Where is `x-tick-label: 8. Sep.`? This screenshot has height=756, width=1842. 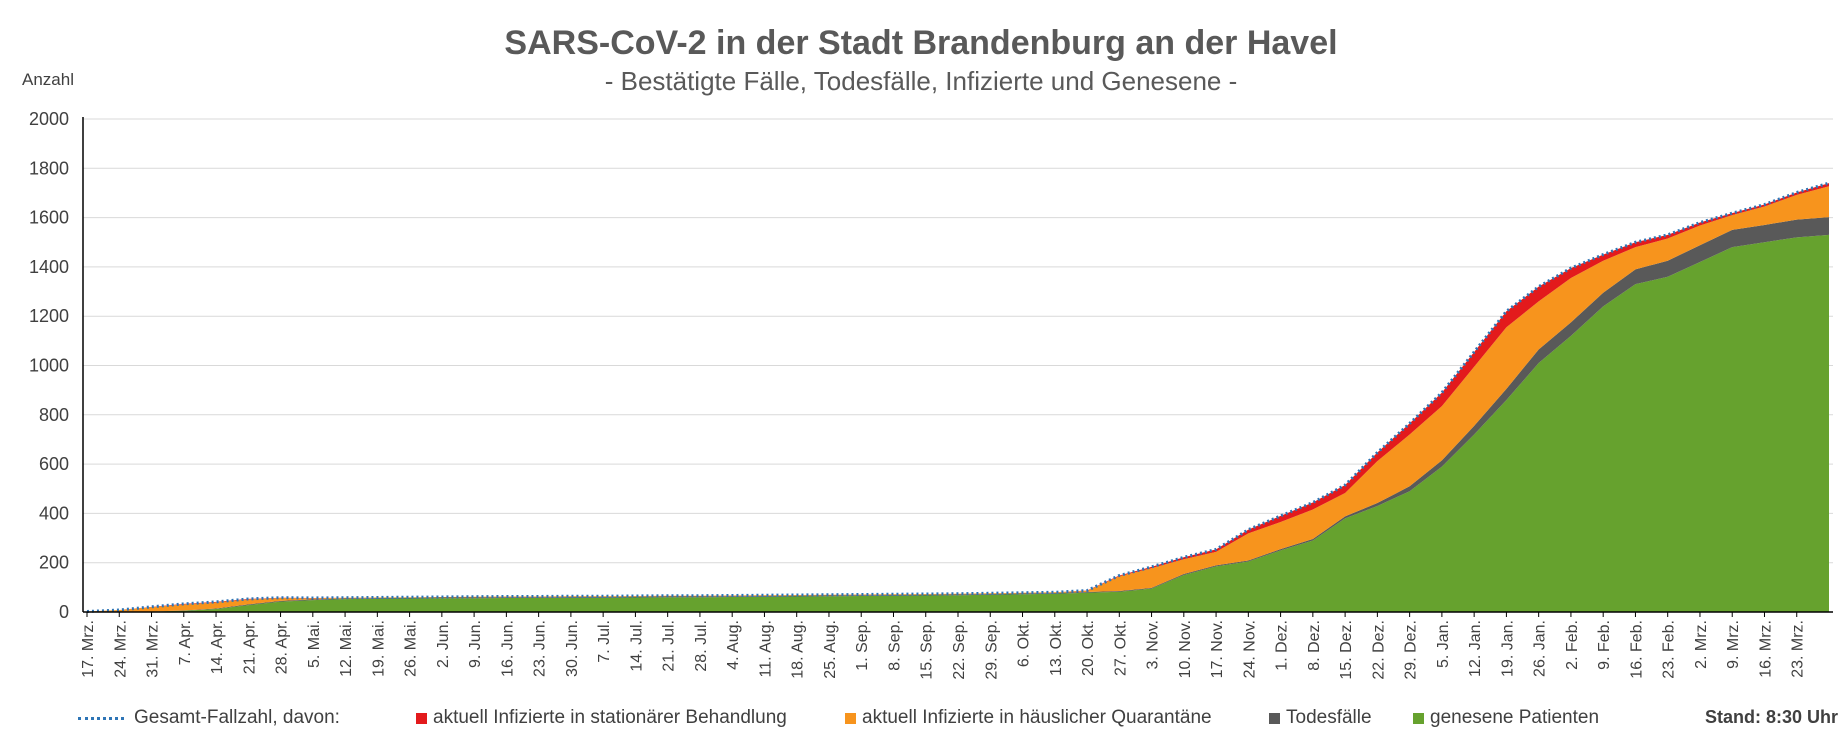
x-tick-label: 8. Sep. is located at coordinates (894, 645).